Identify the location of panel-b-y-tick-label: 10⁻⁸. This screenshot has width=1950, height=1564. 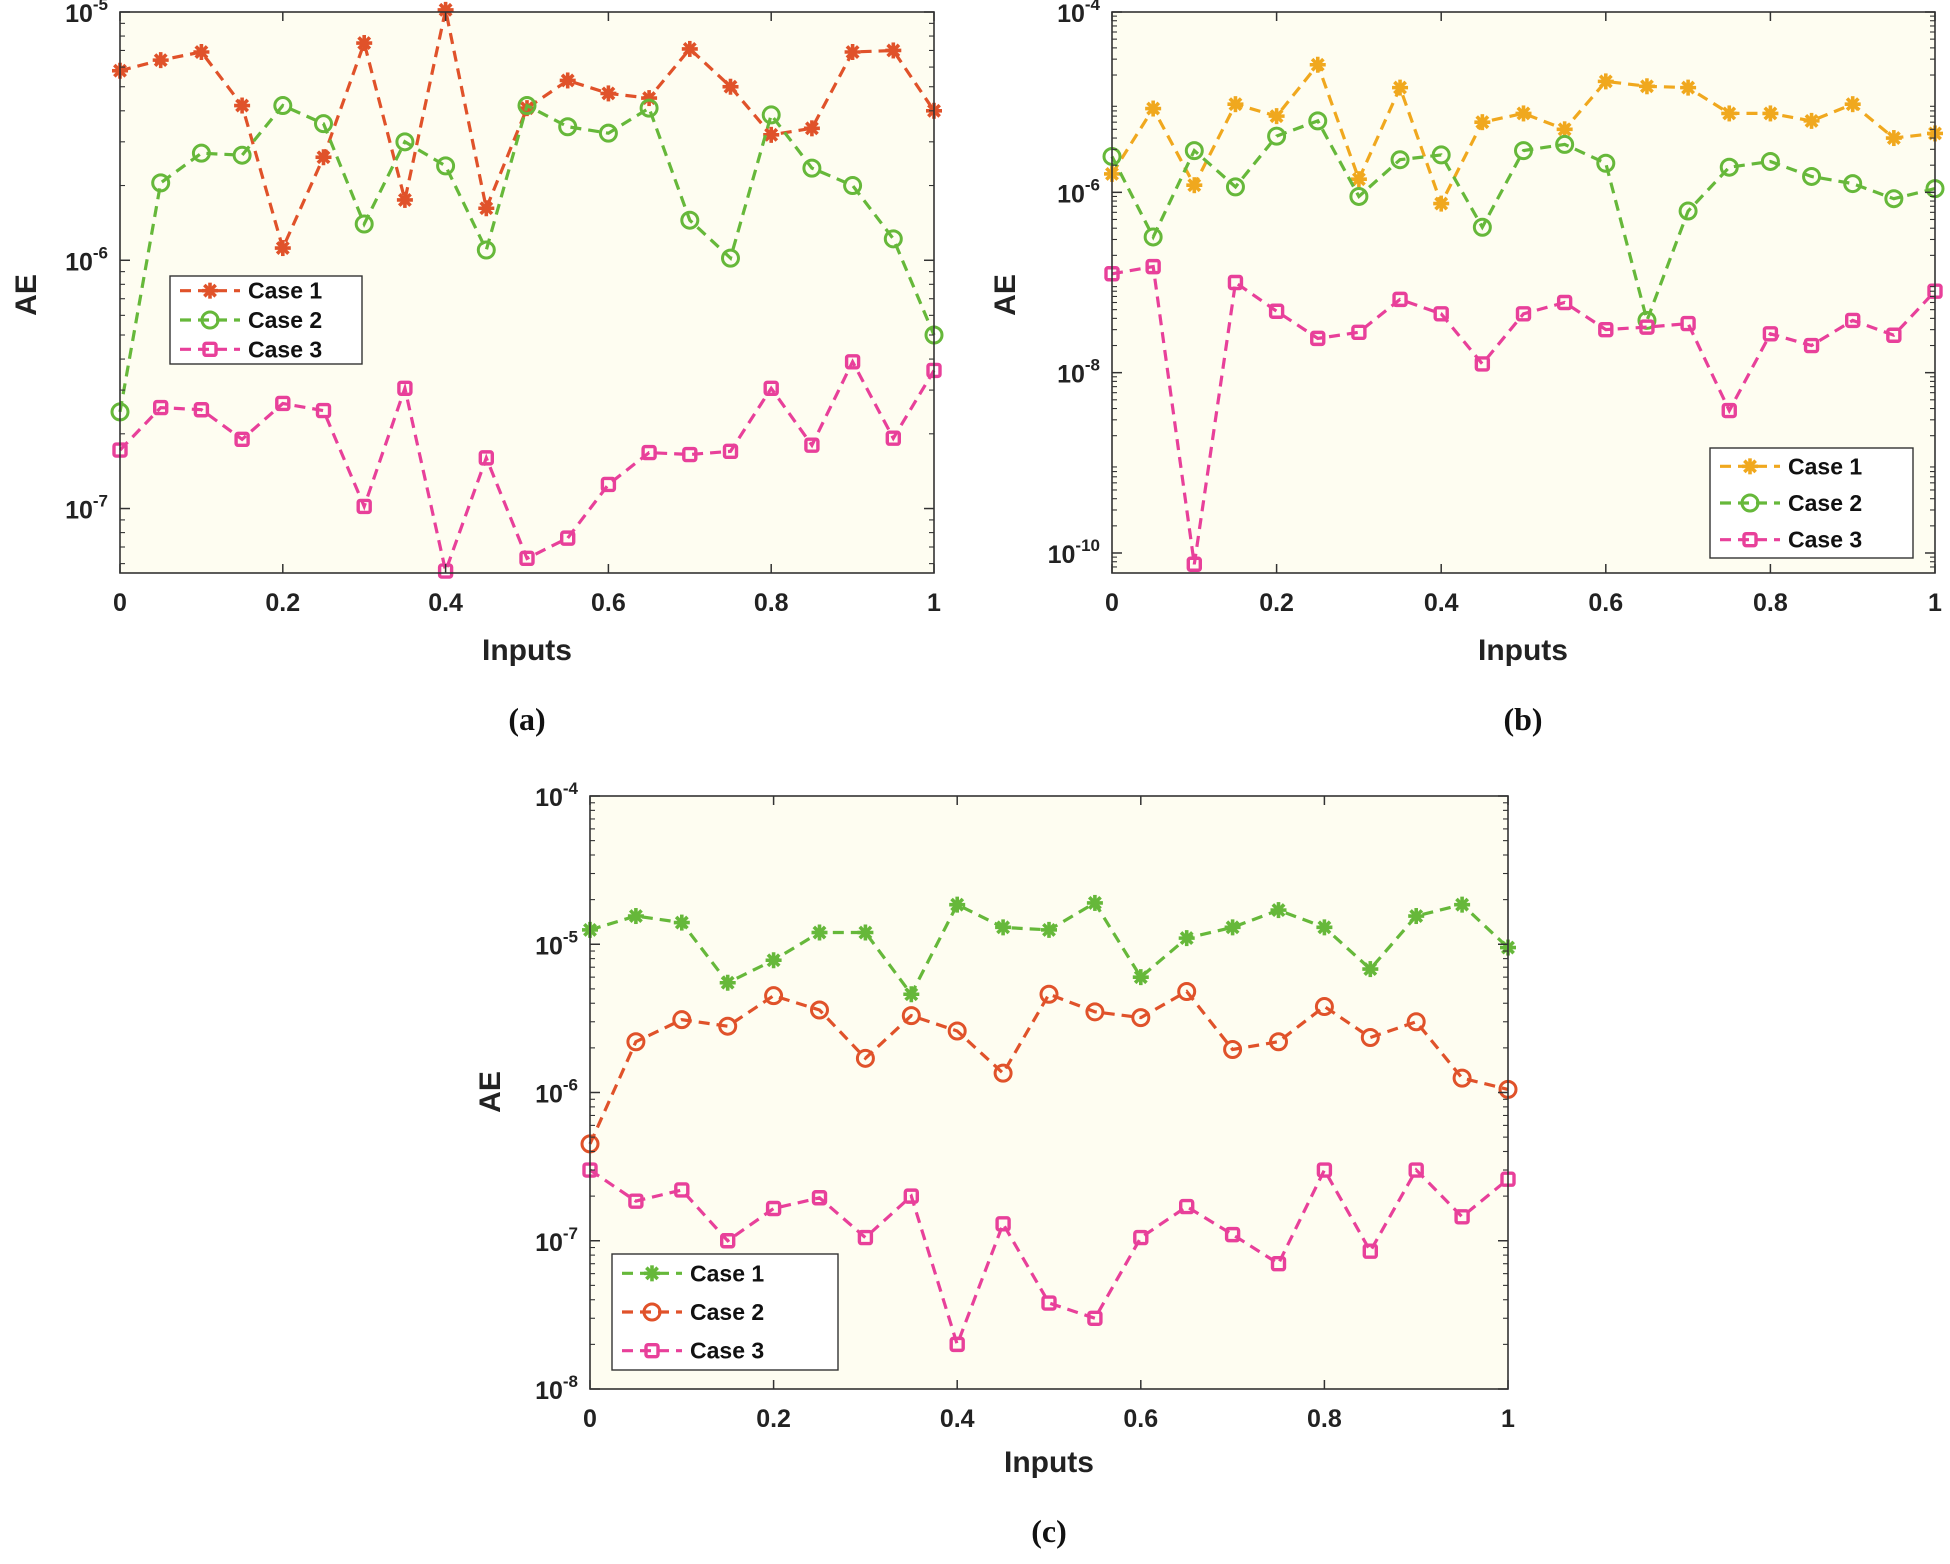
(1078, 372).